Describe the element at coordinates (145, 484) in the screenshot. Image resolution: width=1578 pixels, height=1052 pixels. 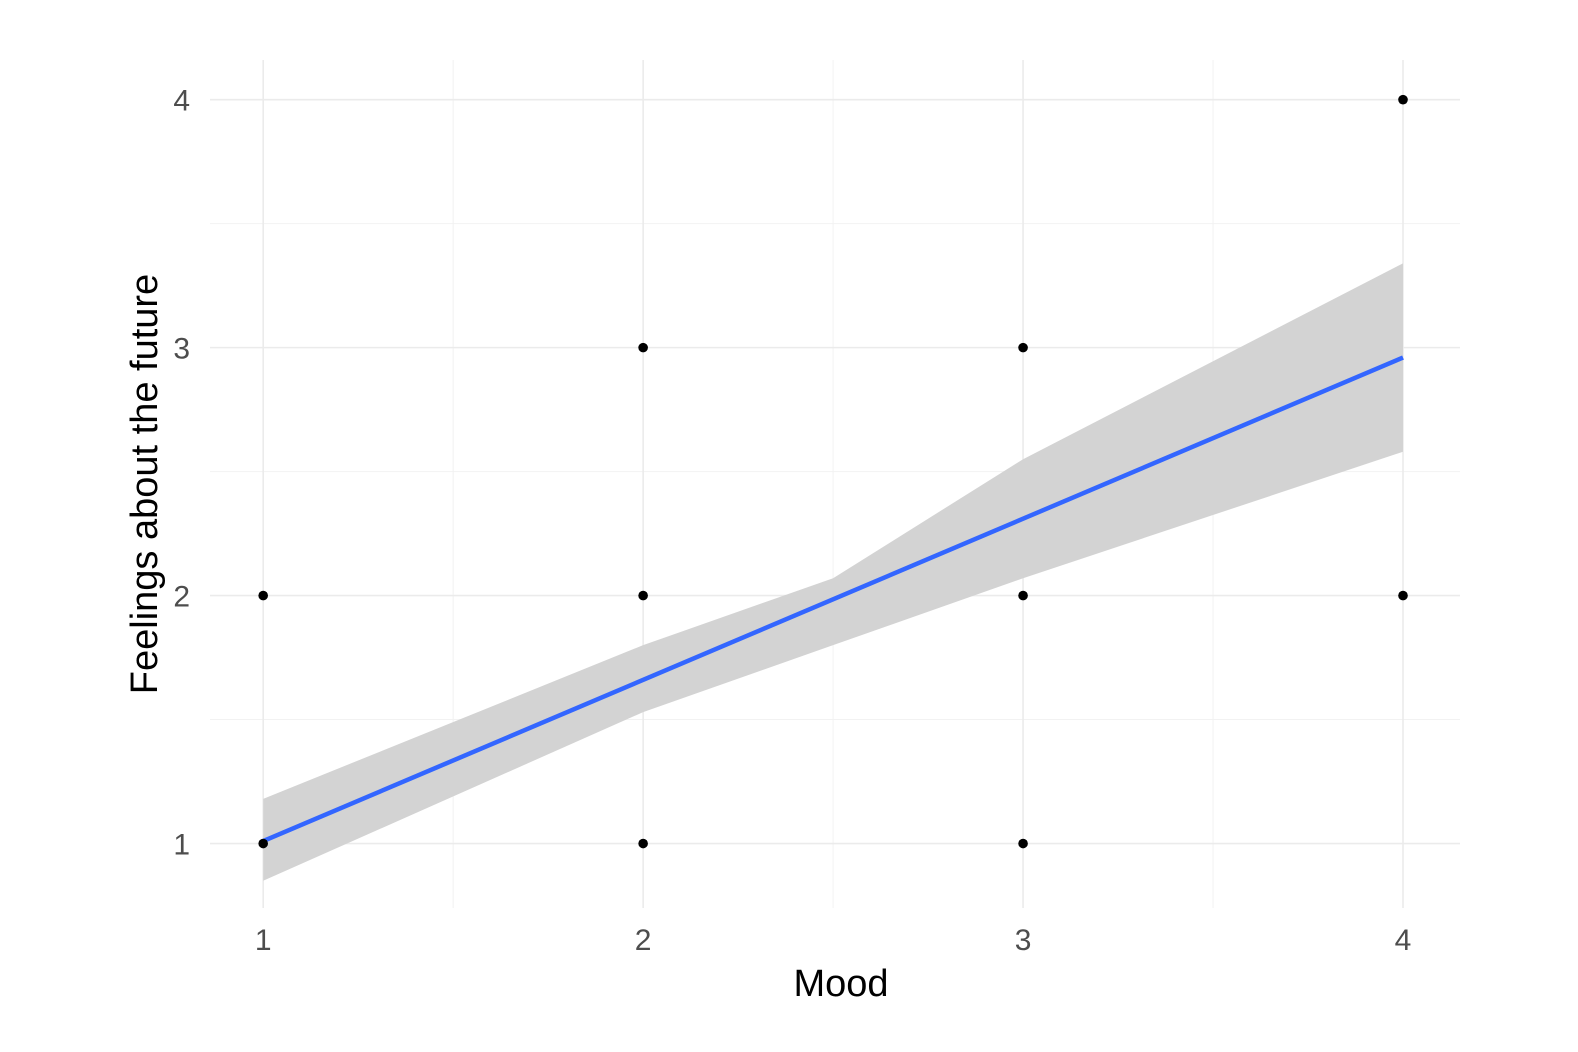
I see `y-axis-title: Feelings about the future` at that location.